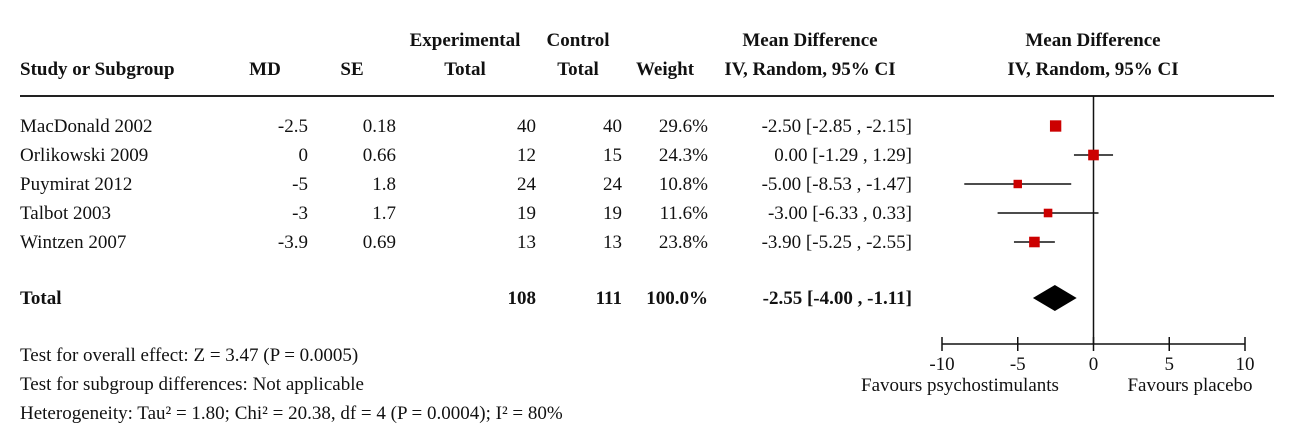  I want to click on study-name: Puymirat 2012, so click(76, 184).